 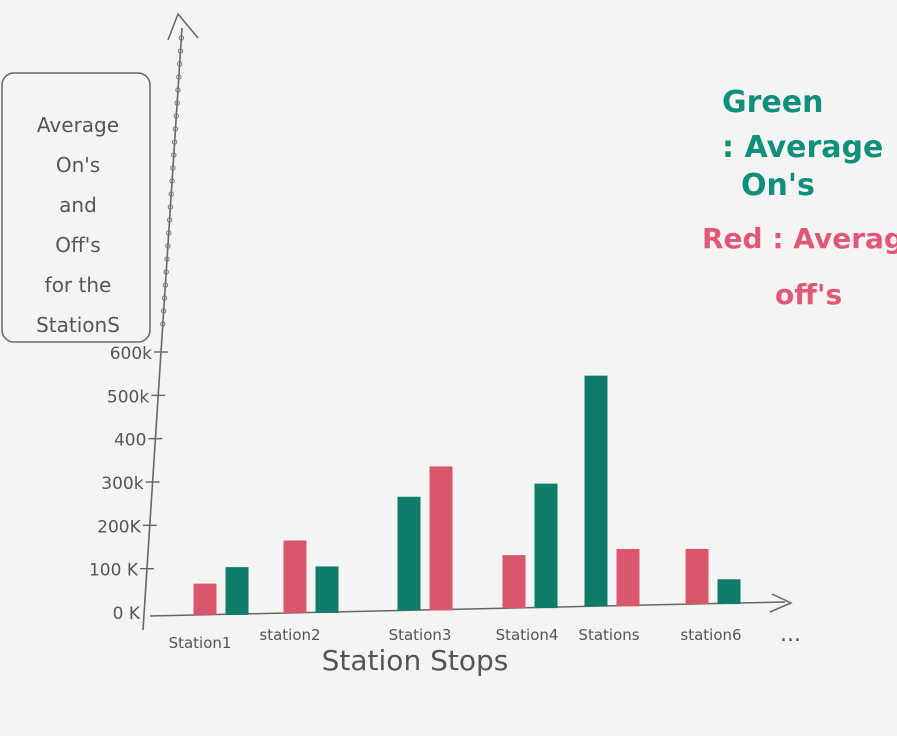 I want to click on y-tick-label: 300k, so click(x=122, y=484).